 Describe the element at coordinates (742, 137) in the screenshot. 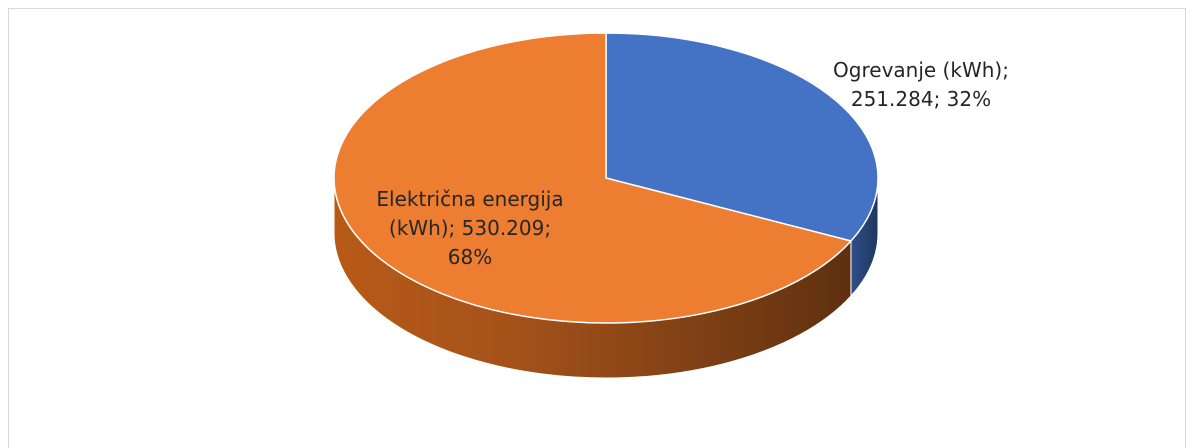

I see `pie-slice-ogrevanje` at that location.